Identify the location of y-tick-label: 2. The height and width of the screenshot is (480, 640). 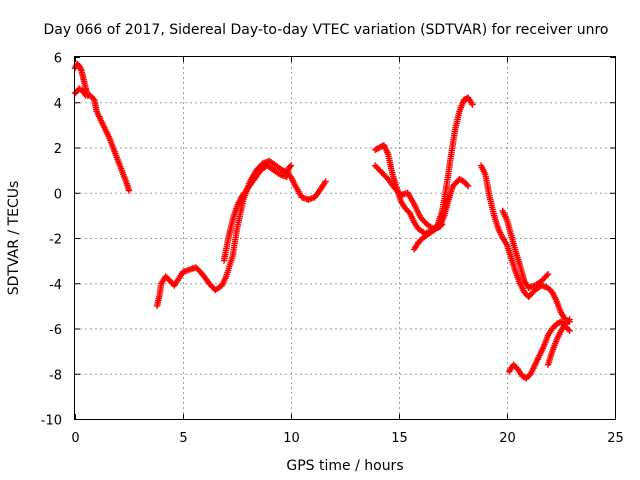
(58, 149).